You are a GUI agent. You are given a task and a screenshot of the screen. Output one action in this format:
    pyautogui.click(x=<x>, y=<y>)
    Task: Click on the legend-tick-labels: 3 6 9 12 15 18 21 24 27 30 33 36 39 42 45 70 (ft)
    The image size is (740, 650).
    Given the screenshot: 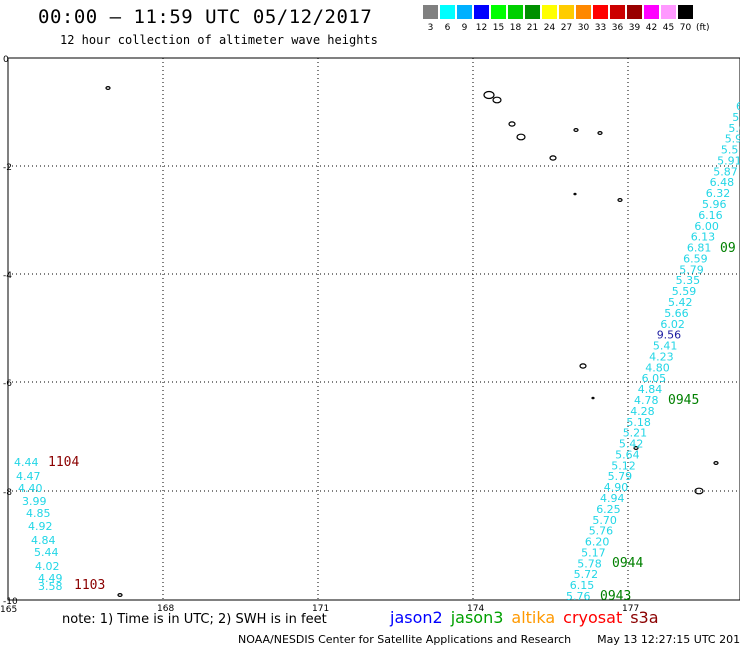 What is the action you would take?
    pyautogui.click(x=580, y=28)
    